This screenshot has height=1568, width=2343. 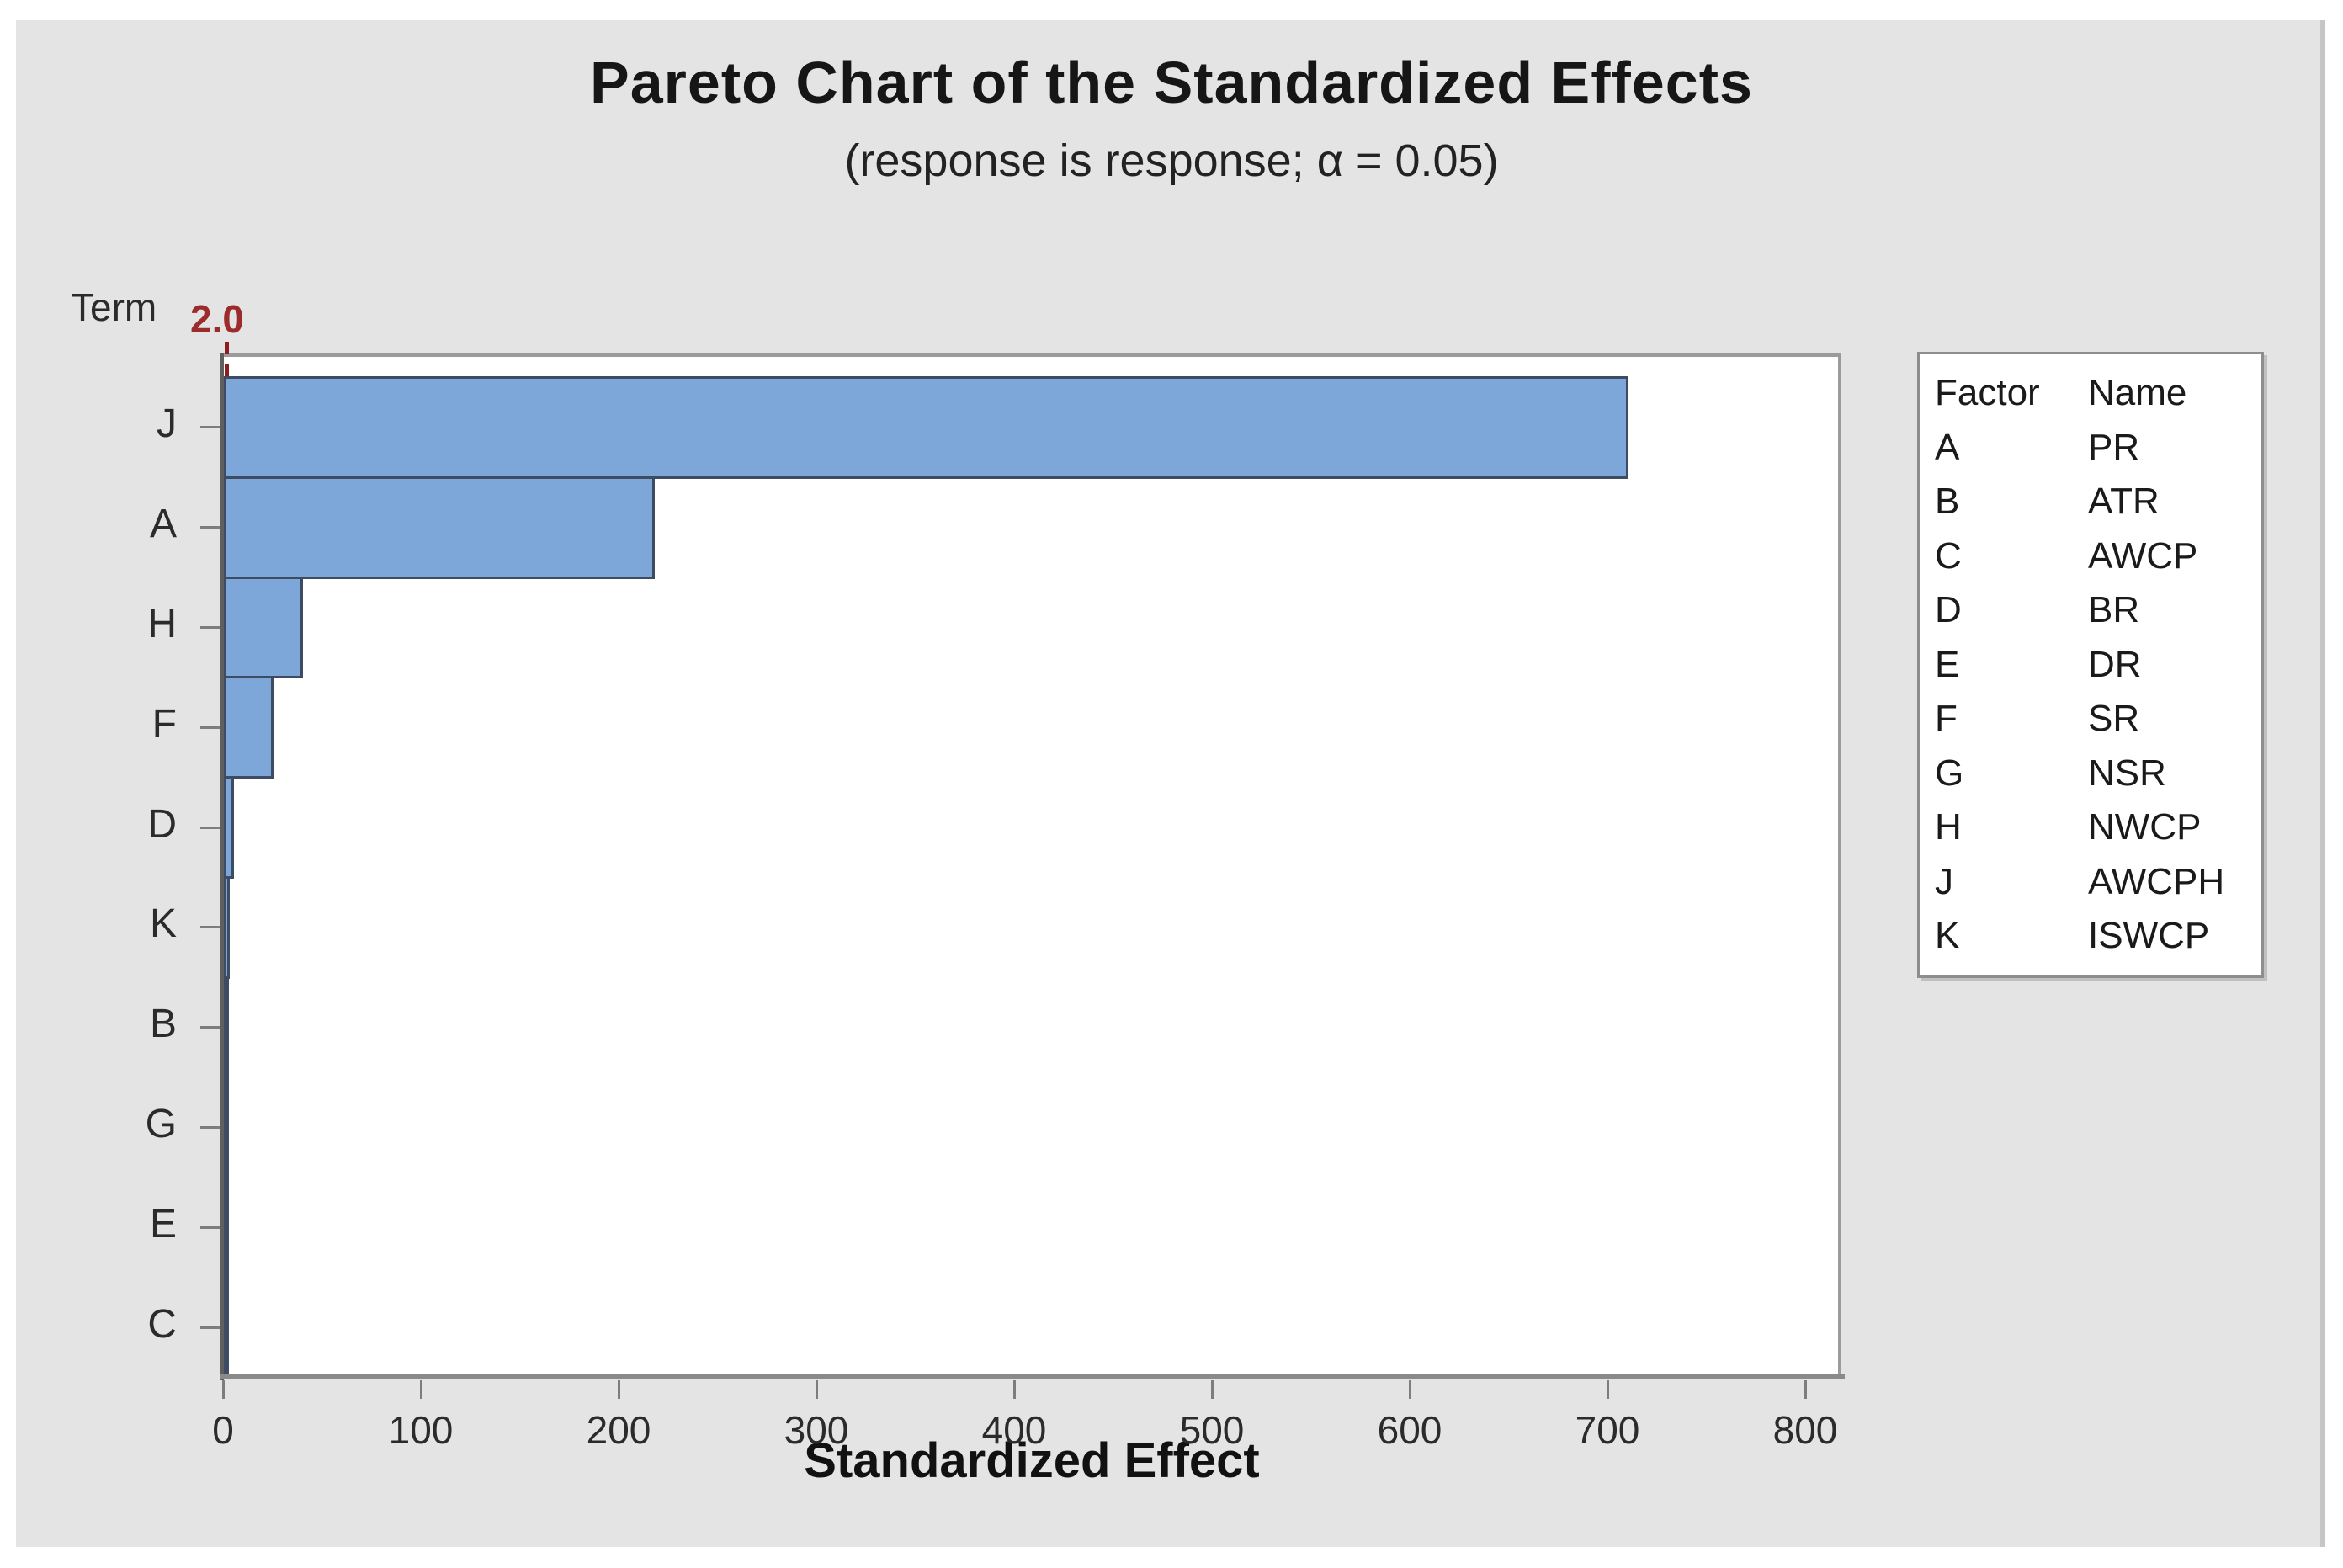 I want to click on legend-name: NSR, so click(x=2127, y=773).